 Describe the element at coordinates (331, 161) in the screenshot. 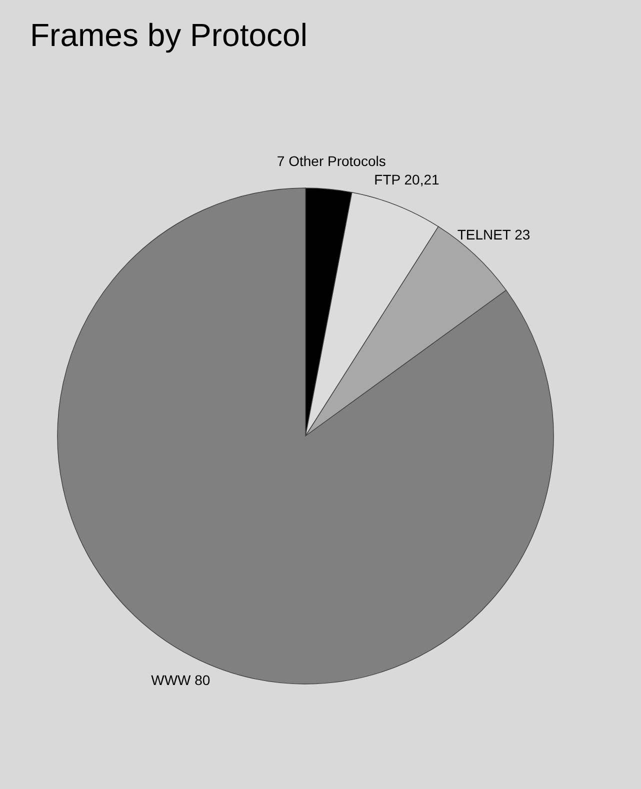

I see `slice-label: 7 Other Protocols` at that location.